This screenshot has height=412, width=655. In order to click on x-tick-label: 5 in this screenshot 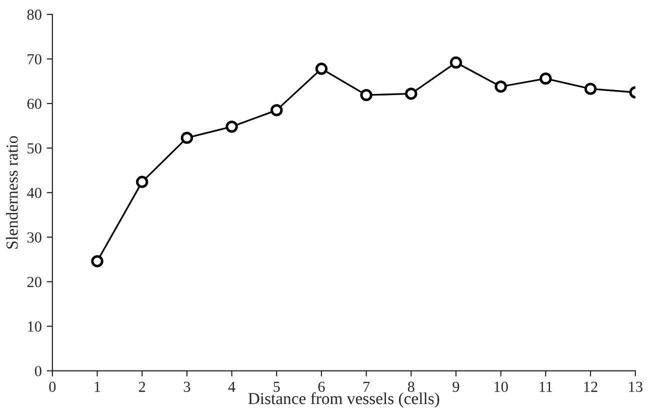, I will do `click(277, 387)`.